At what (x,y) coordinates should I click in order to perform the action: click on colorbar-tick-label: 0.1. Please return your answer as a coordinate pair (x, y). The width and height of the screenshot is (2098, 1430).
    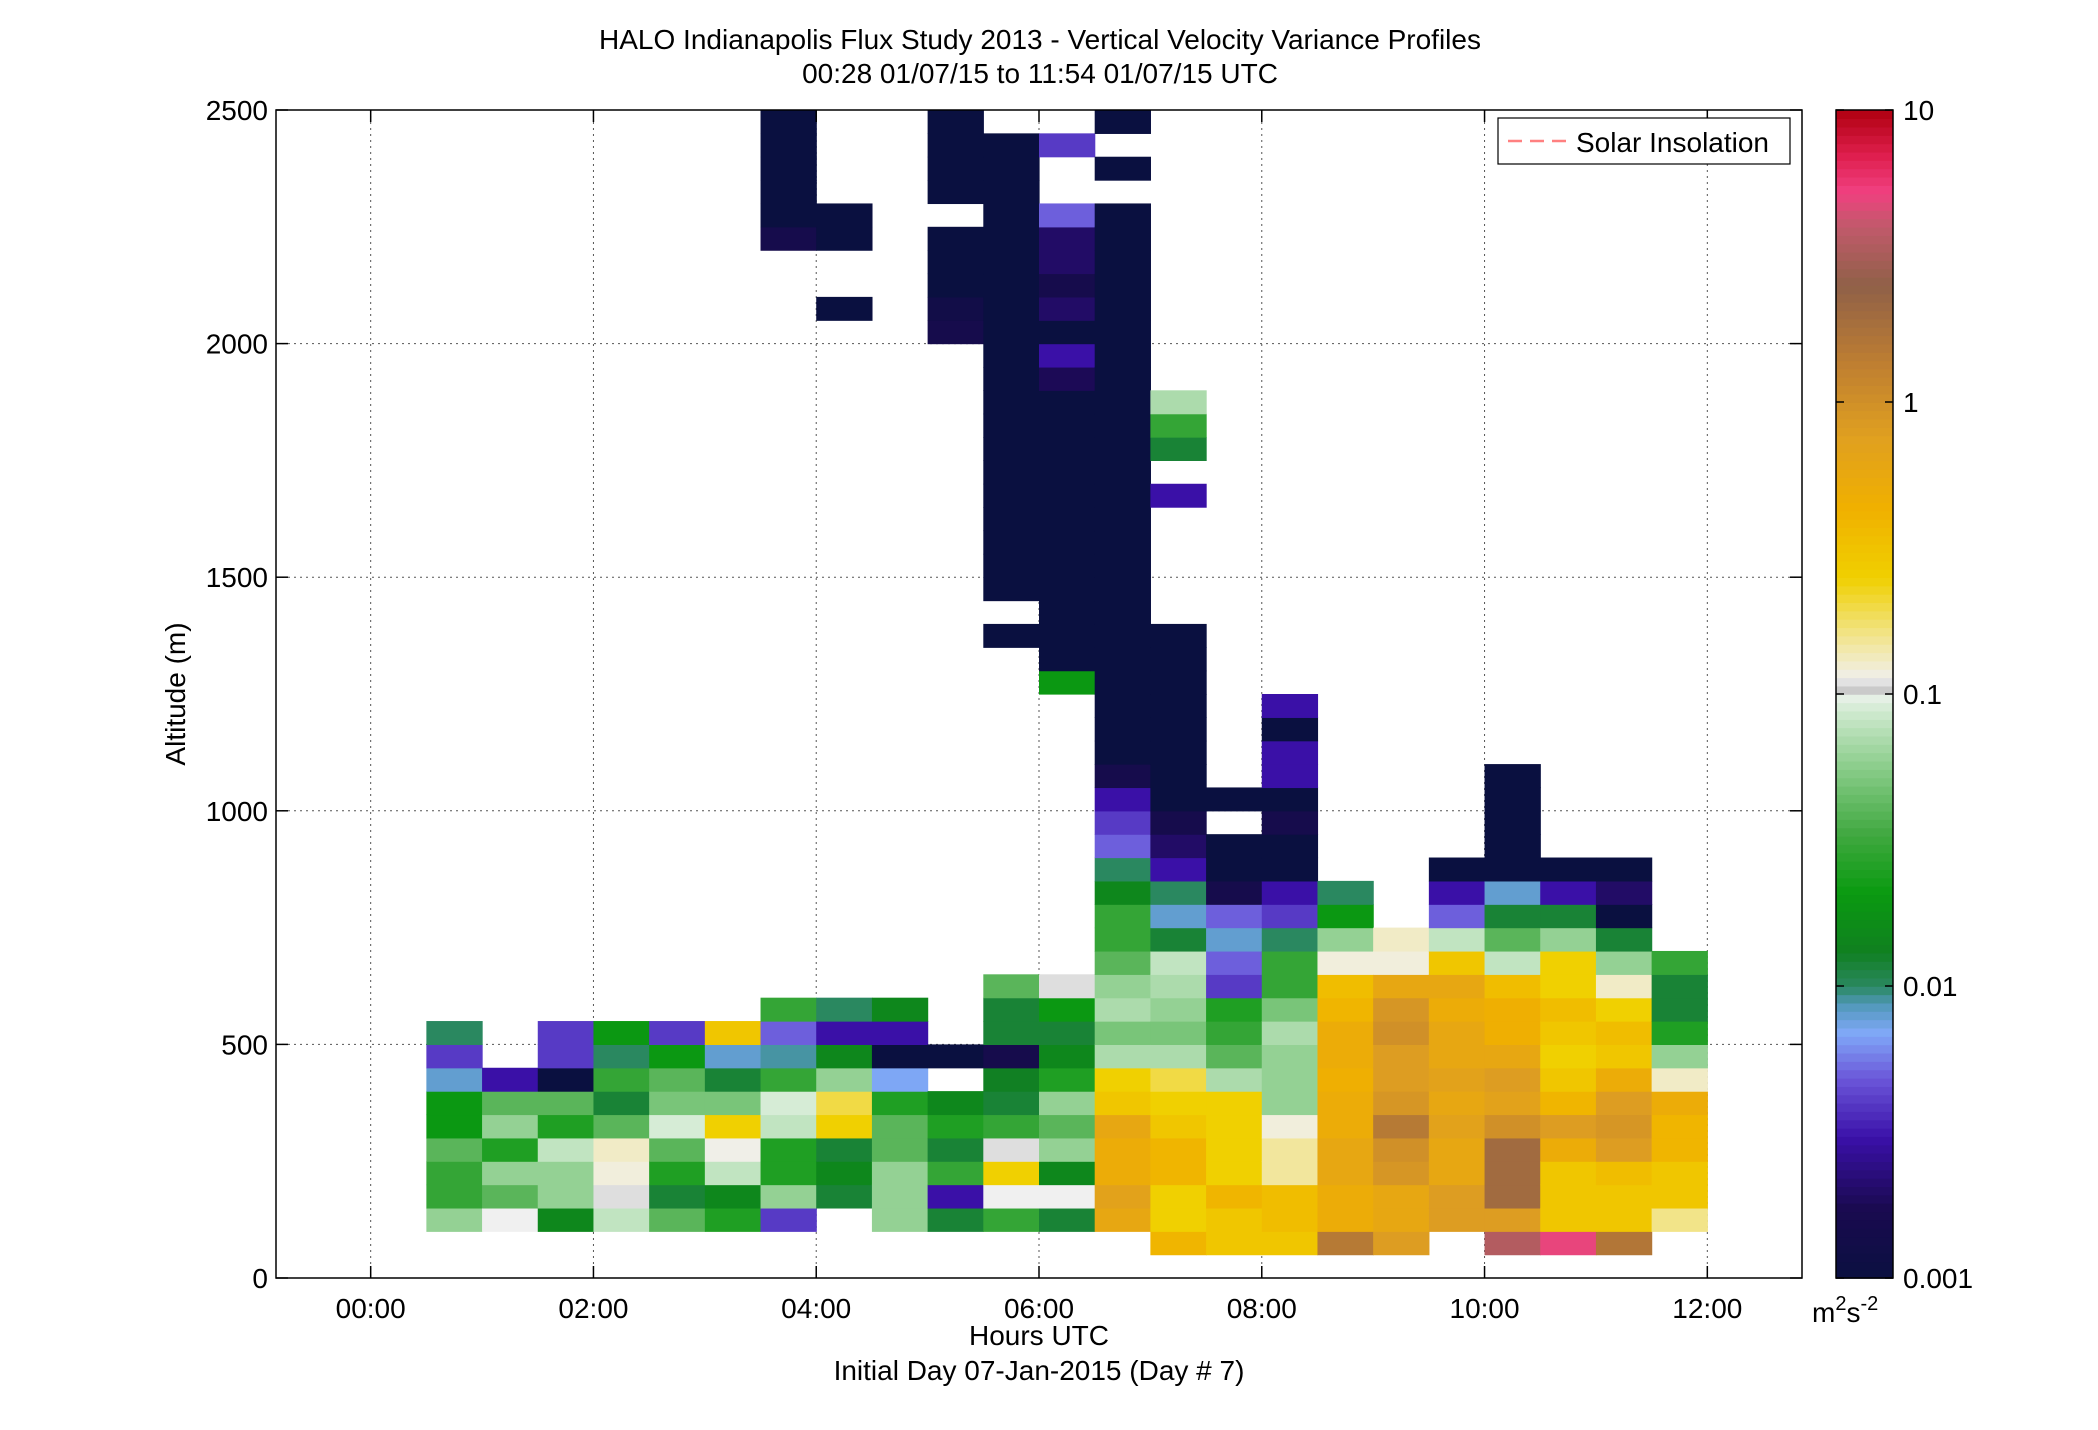
    Looking at the image, I should click on (1922, 694).